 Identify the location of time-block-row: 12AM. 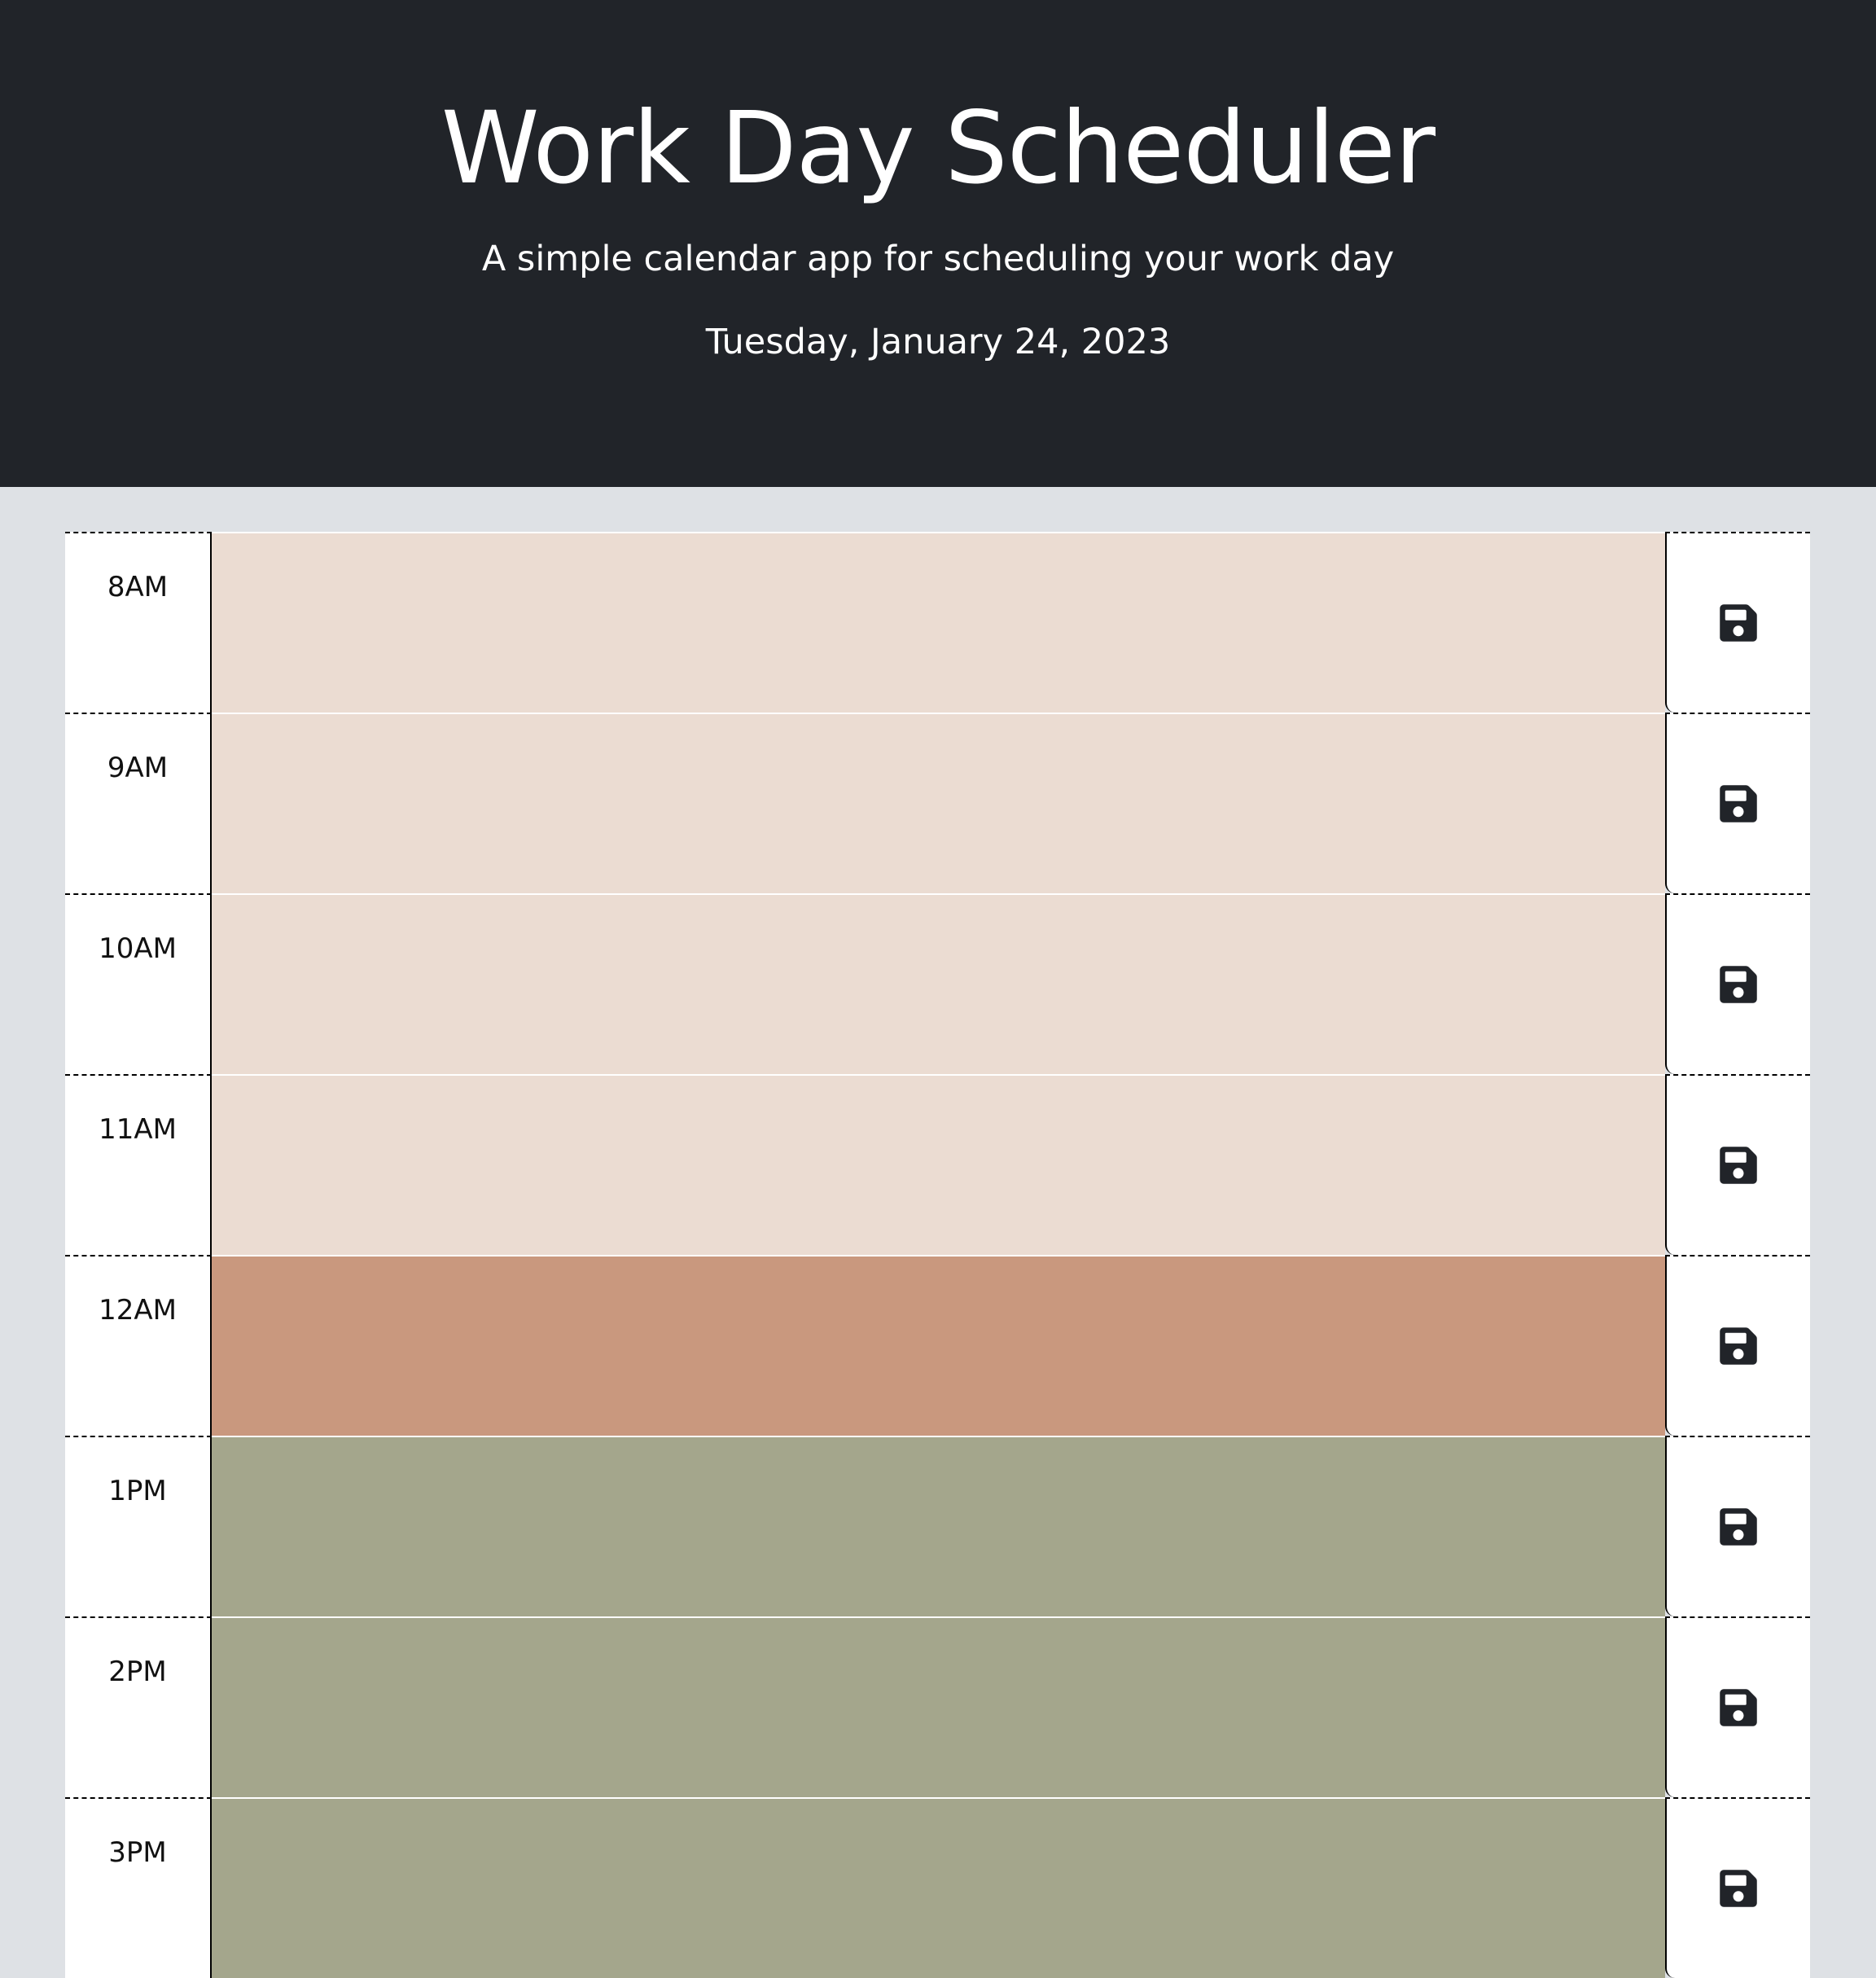
(938, 1345).